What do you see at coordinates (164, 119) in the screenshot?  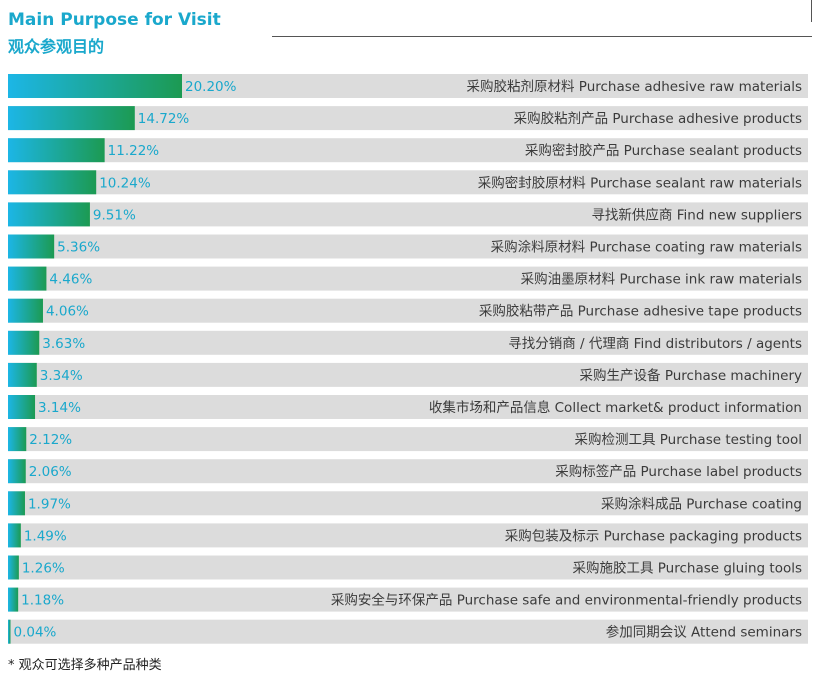 I see `bar-value-label: 14.72%` at bounding box center [164, 119].